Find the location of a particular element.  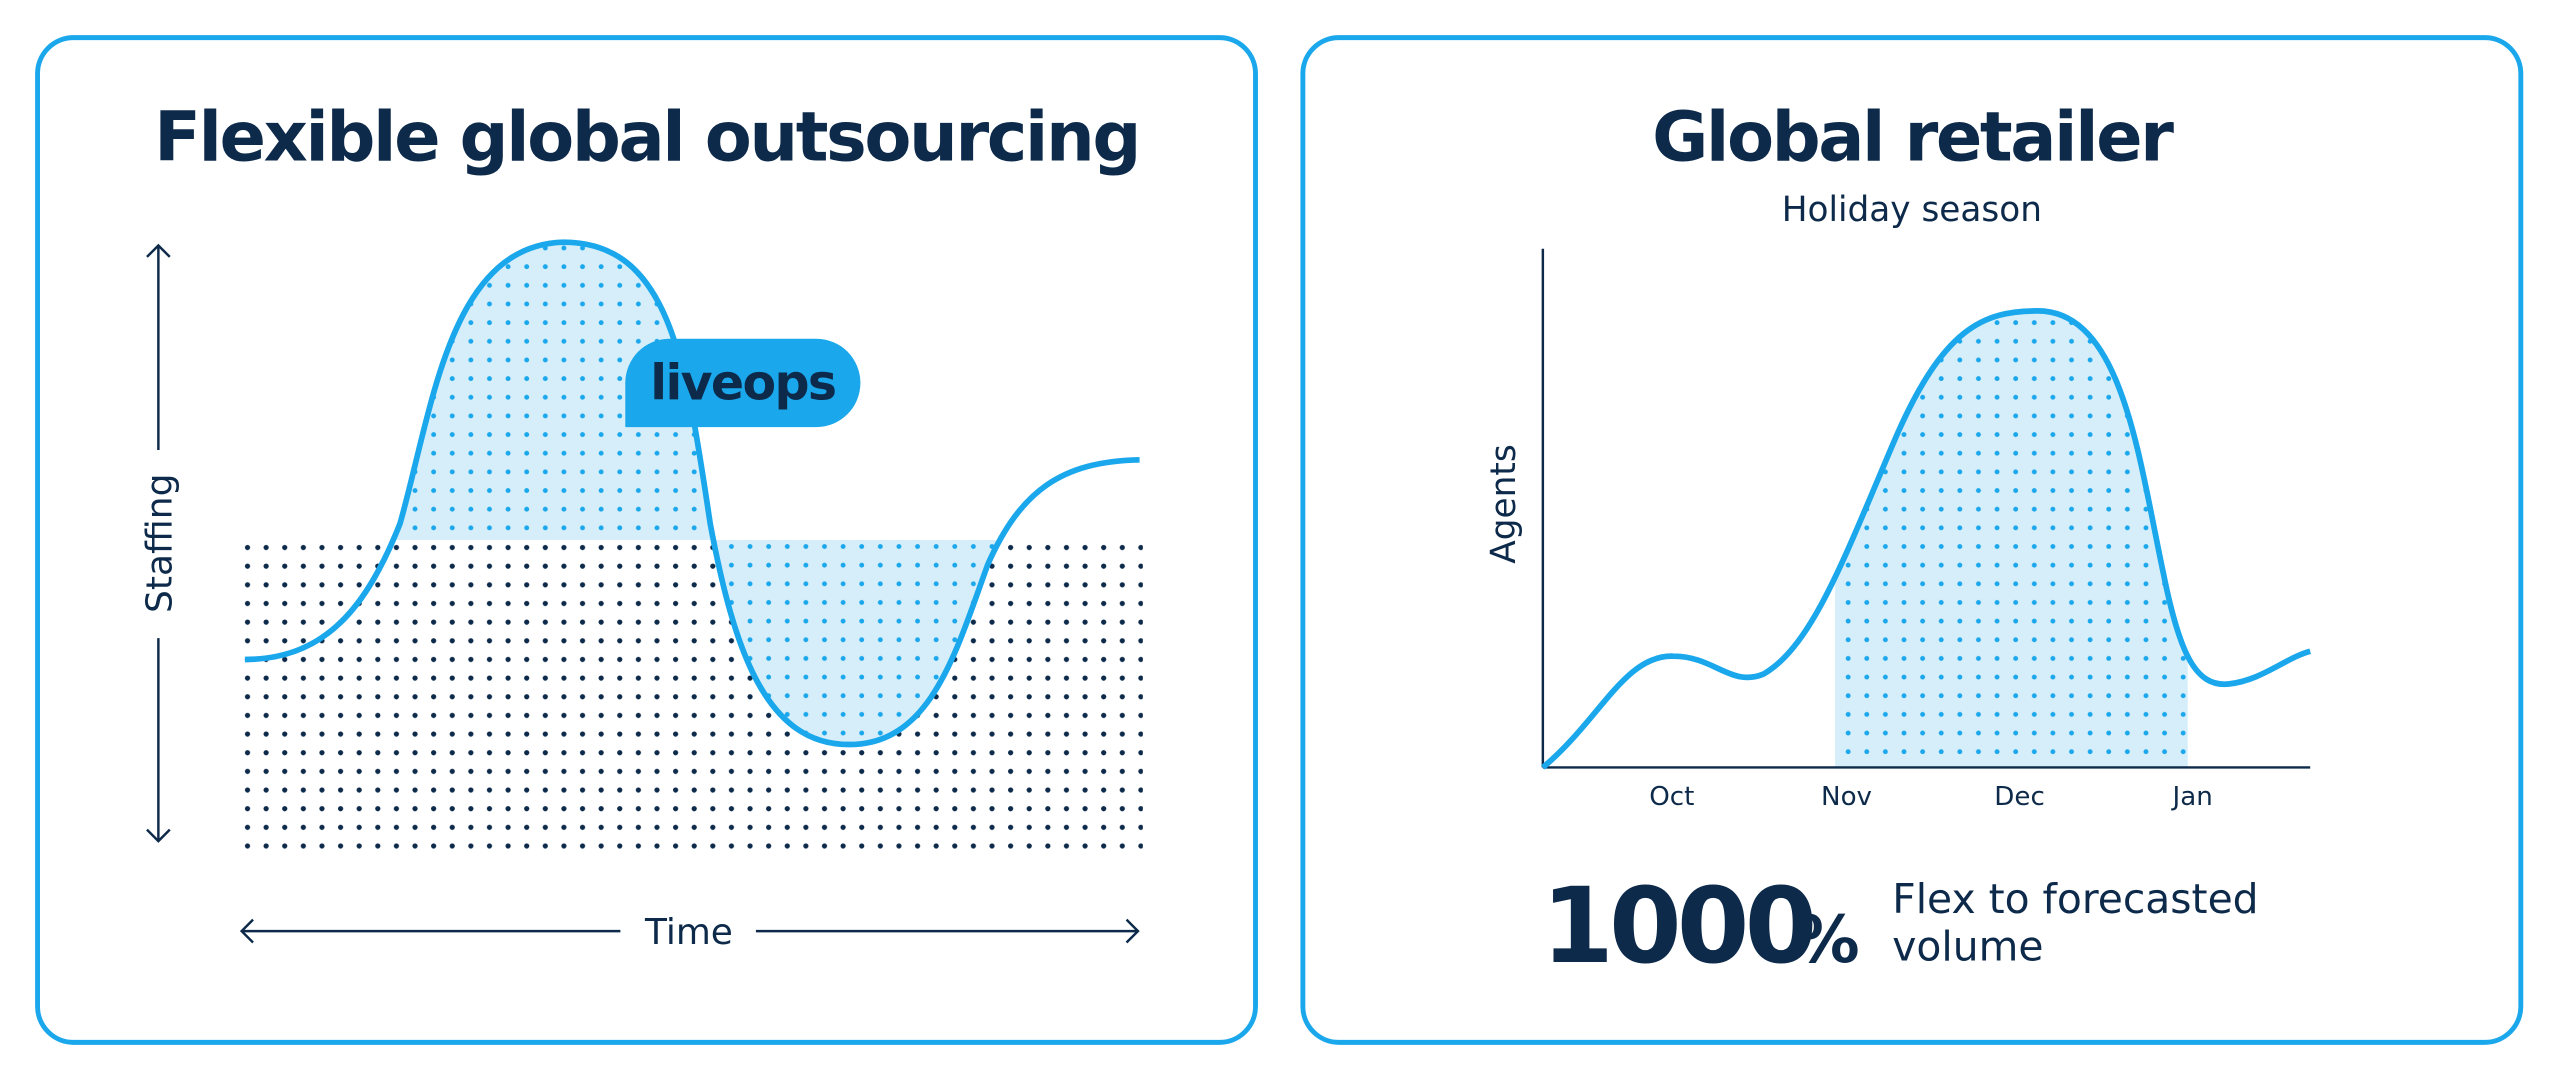

baseline-dots is located at coordinates (692, 695).